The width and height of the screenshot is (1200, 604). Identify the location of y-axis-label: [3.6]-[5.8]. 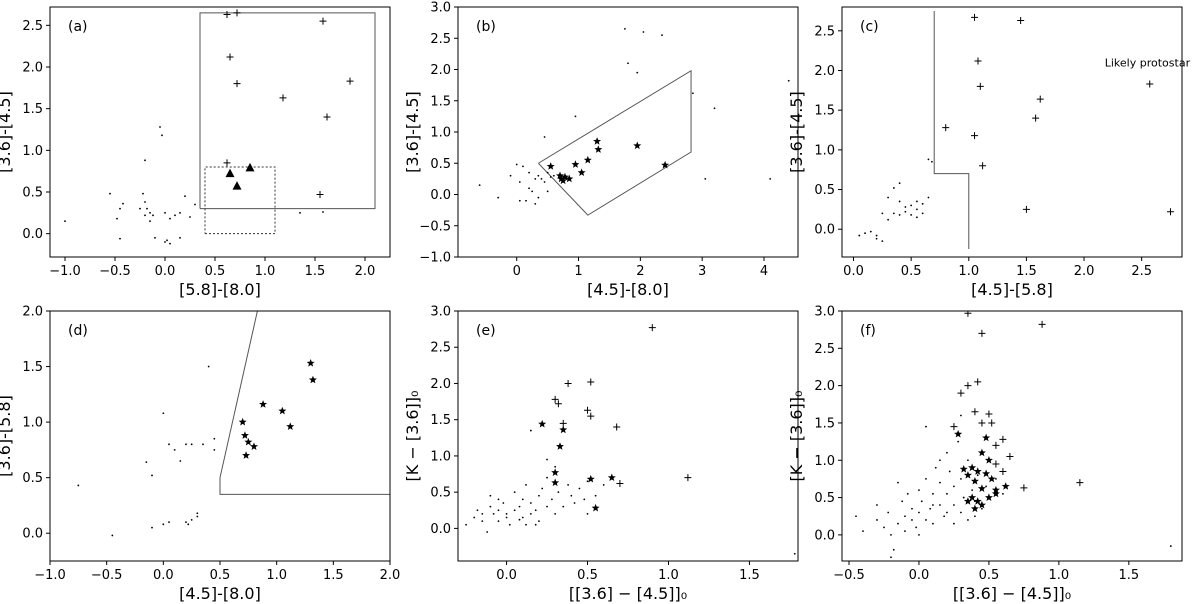
(7, 436).